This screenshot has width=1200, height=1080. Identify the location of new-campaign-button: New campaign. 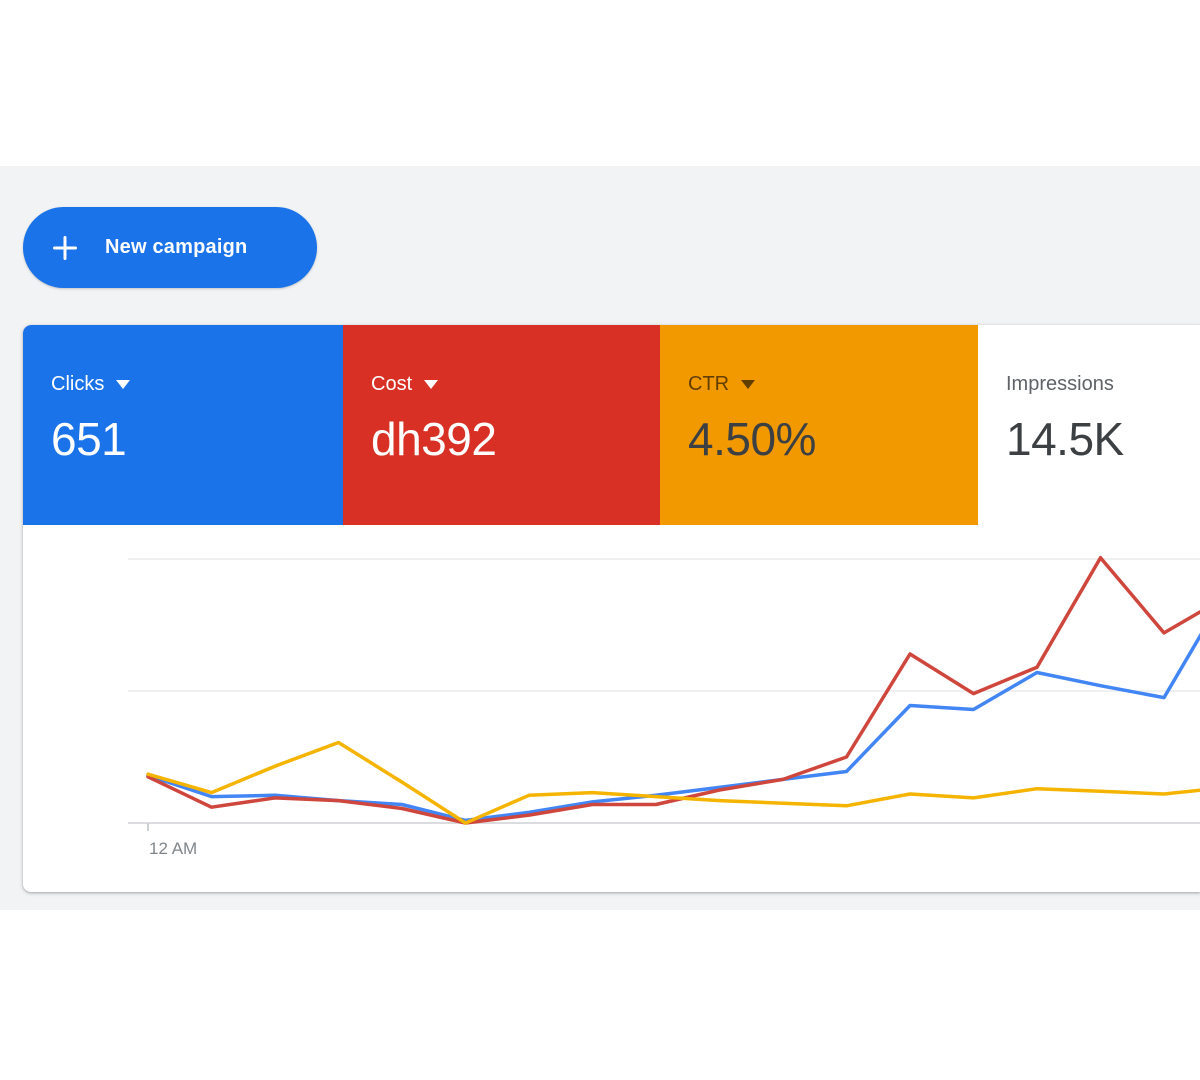
(170, 247).